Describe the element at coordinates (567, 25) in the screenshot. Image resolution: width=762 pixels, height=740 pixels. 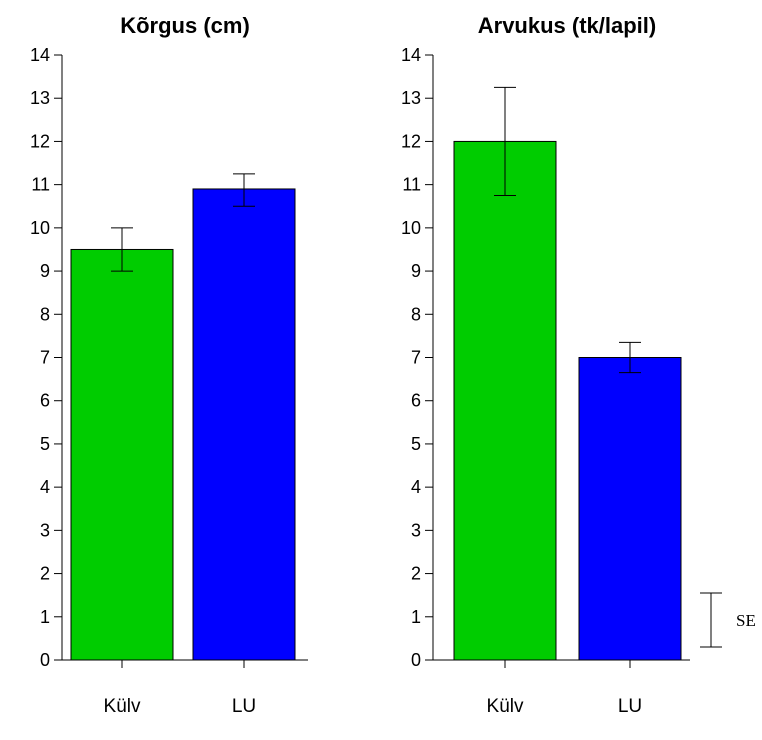
I see `chart-title: Arvukus (tk/lapil)` at that location.